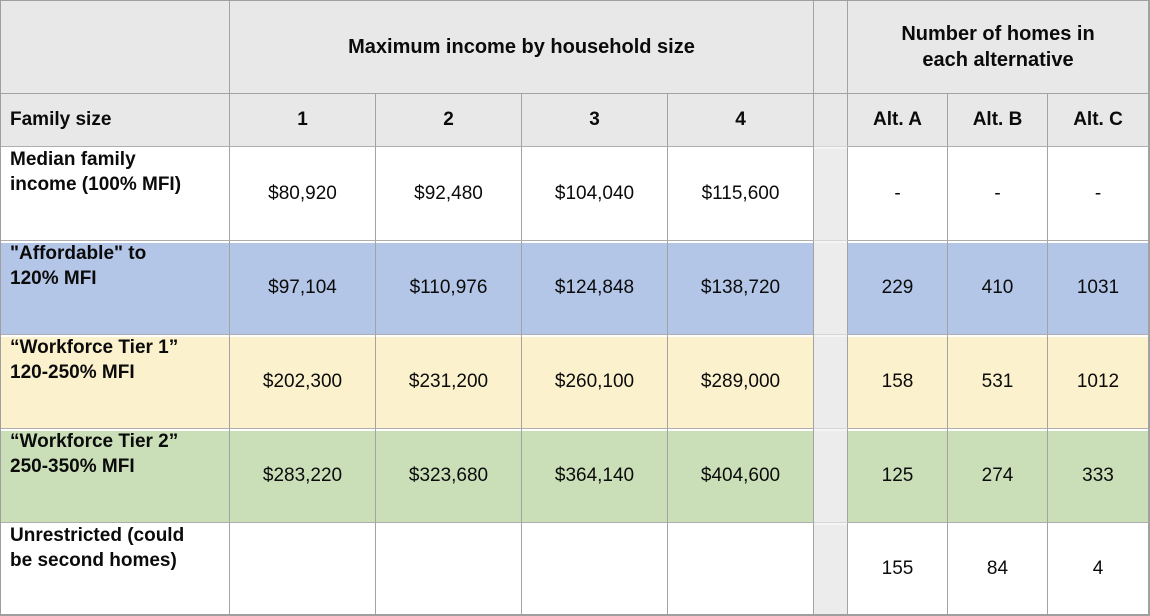 The image size is (1150, 616). I want to click on row-label-unrestricted: Unrestricted (could be second homes), so click(115, 568).